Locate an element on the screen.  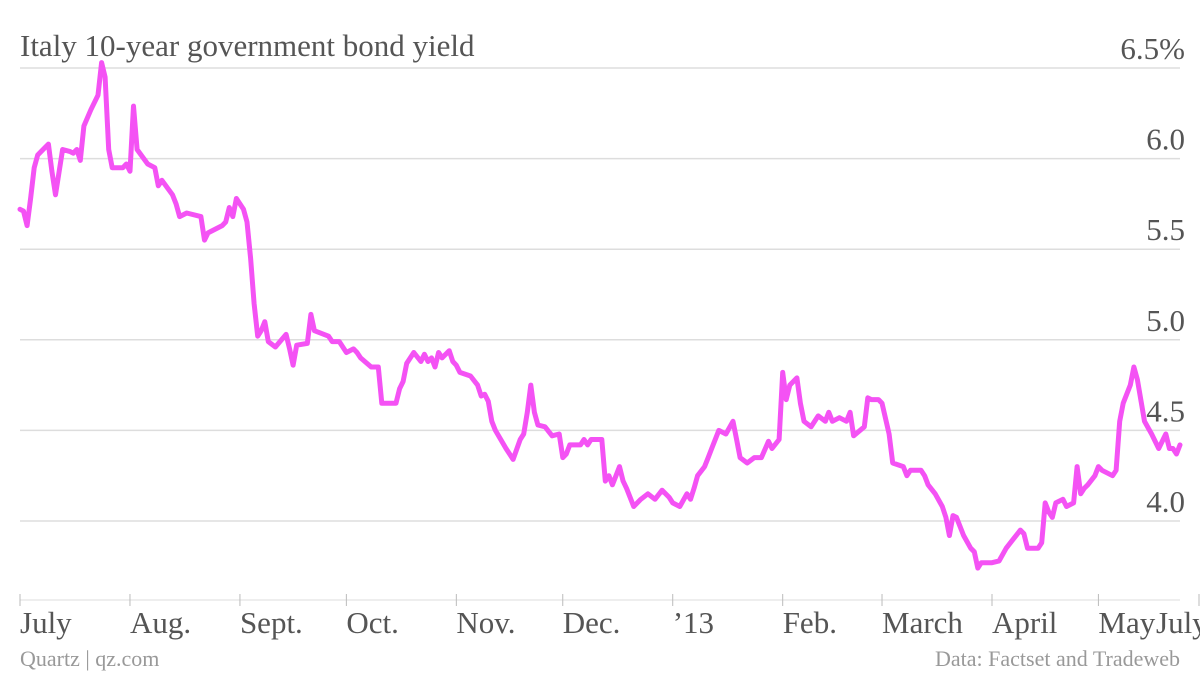
y-tick-label: 4.5 is located at coordinates (1165, 410).